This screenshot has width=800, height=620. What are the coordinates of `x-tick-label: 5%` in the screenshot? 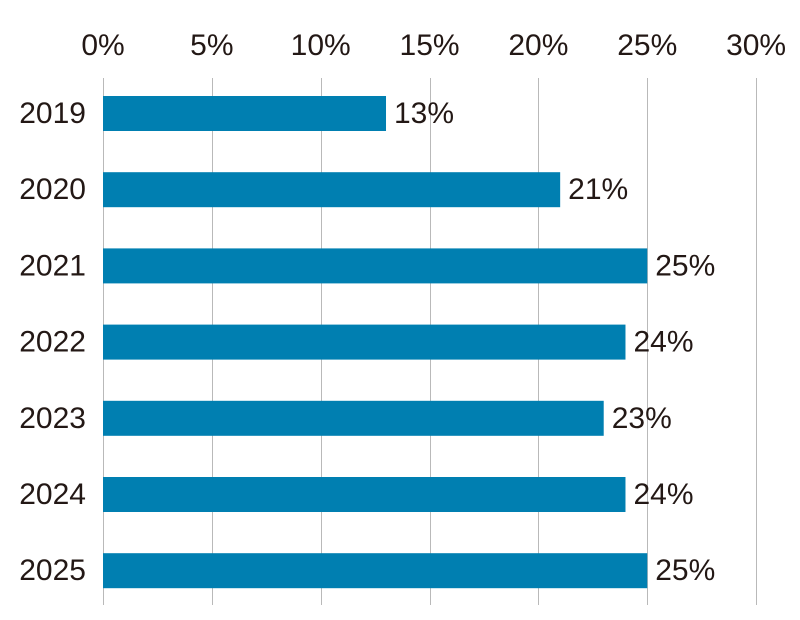 It's located at (211, 45).